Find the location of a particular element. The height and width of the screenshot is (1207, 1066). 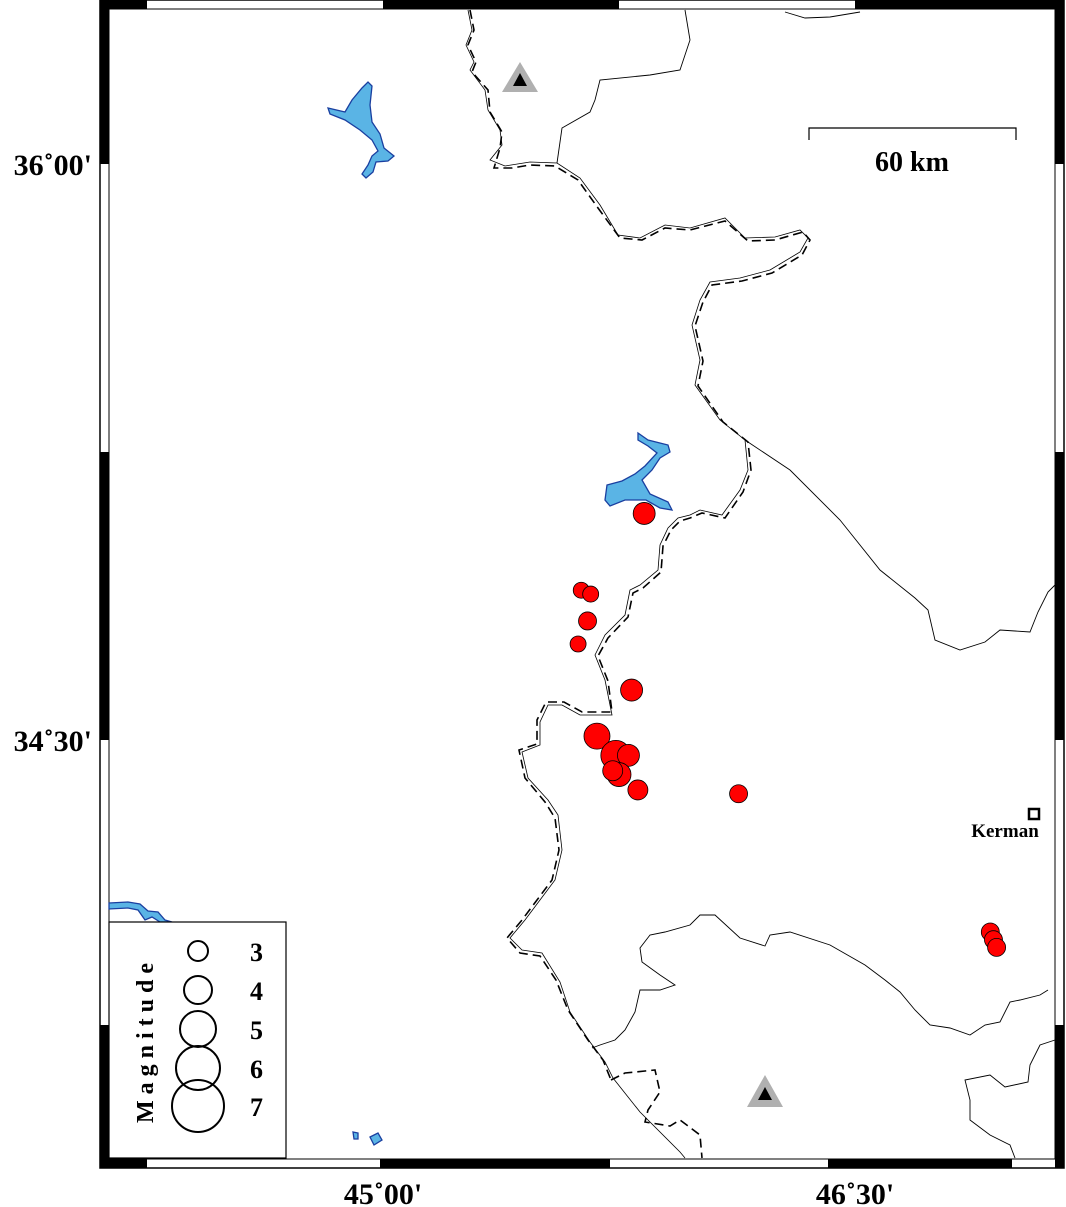

lon-label-left: 45˚00' is located at coordinates (383, 1192).